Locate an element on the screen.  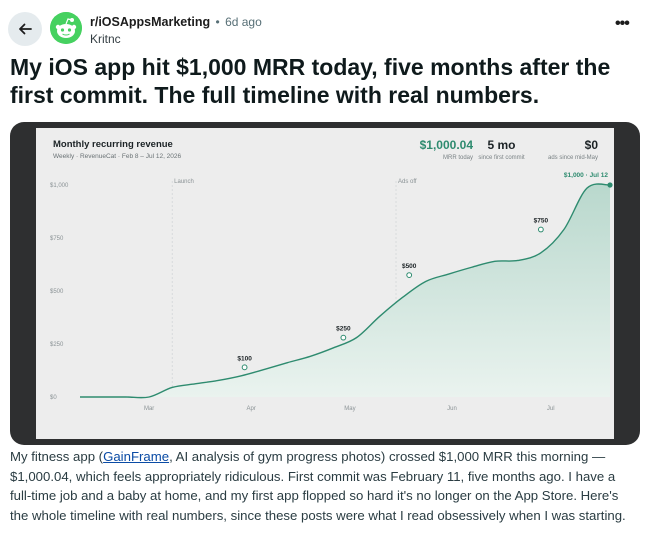
post-author: Kritnc is located at coordinates (105, 39).